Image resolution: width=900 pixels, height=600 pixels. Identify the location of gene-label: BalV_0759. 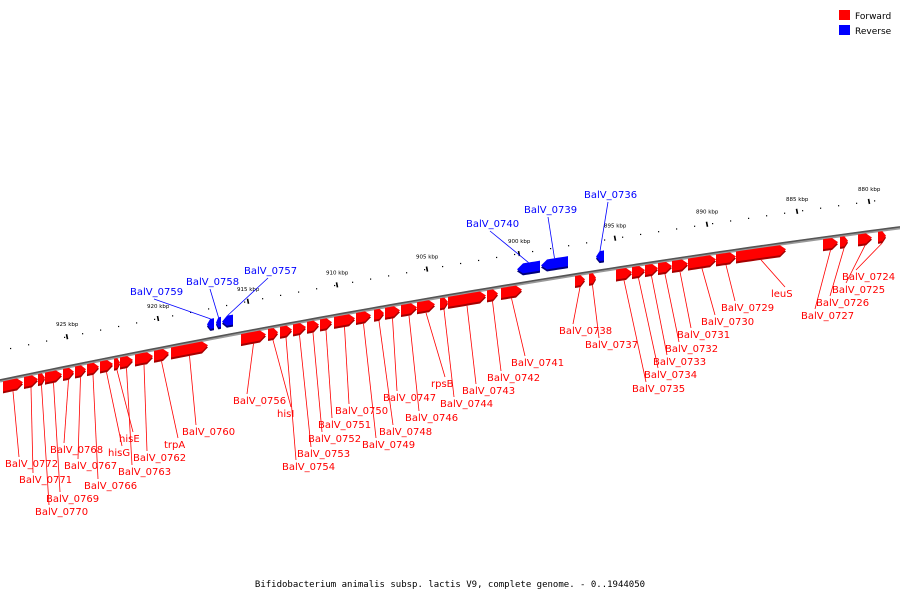
(156, 292).